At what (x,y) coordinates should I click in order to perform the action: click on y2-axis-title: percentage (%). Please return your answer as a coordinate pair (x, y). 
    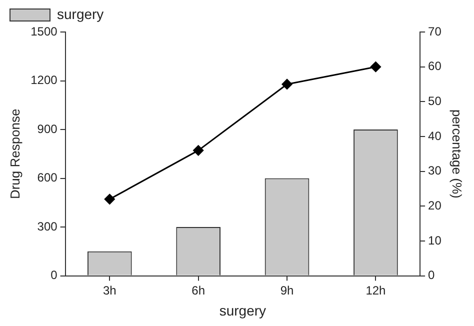
    Looking at the image, I should click on (457, 153).